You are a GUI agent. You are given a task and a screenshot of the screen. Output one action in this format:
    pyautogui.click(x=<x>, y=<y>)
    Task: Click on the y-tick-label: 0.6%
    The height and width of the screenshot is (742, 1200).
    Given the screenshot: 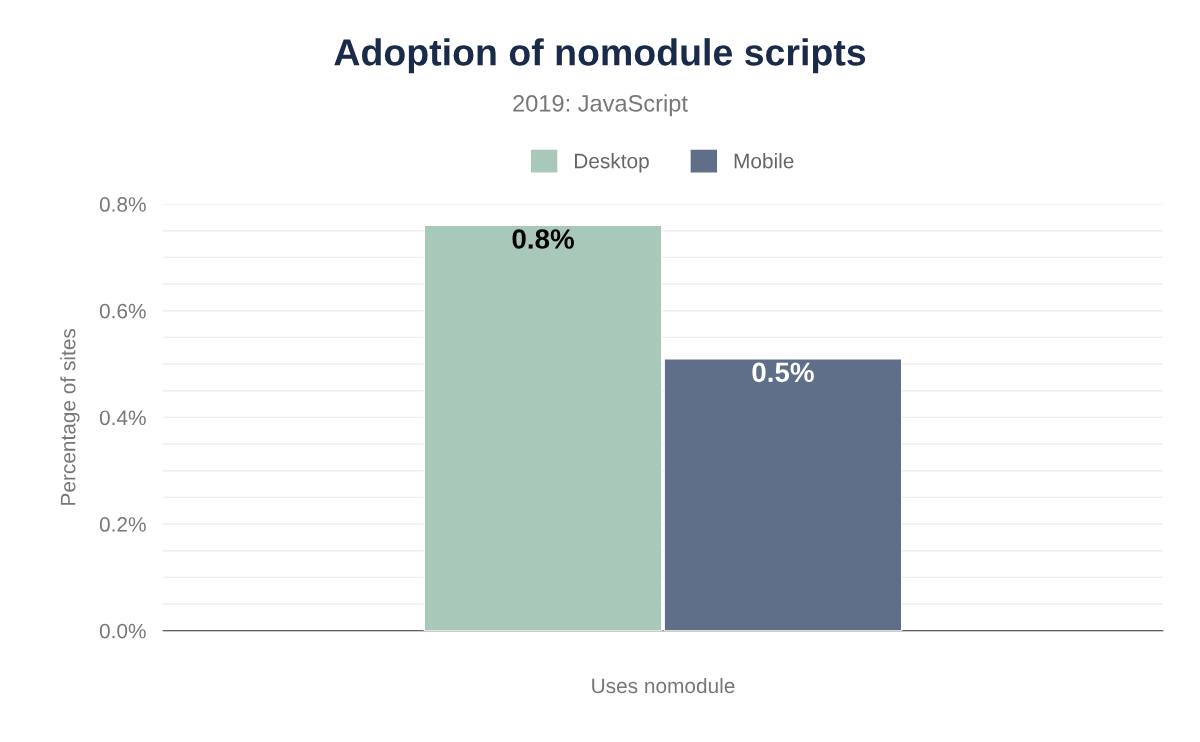 What is the action you would take?
    pyautogui.click(x=122, y=311)
    